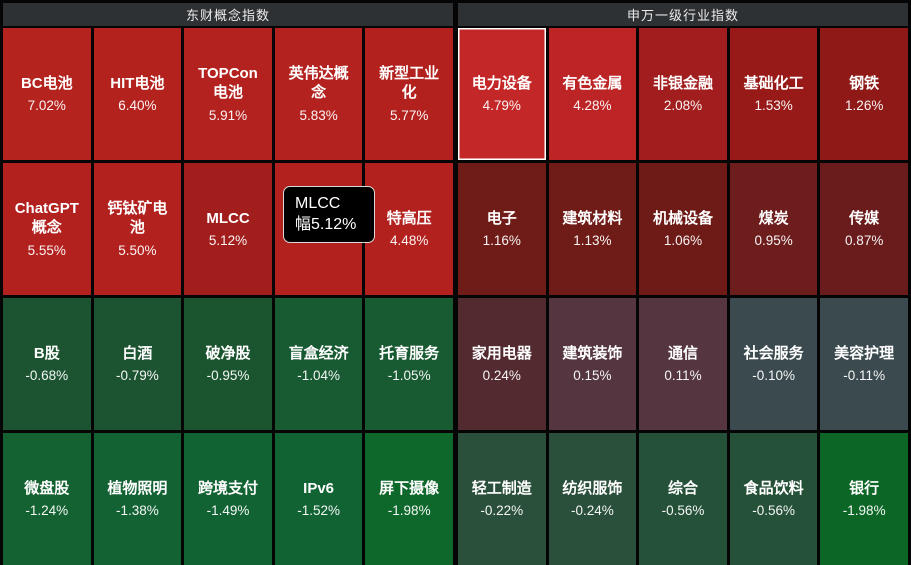 This screenshot has width=911, height=565. I want to click on tile-基础化工: 基础化工 1.53%, so click(773, 94).